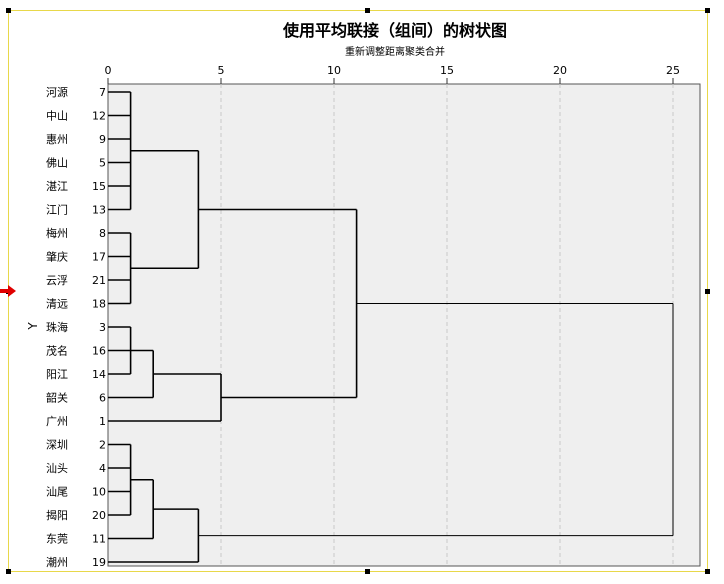 Image resolution: width=724 pixels, height=584 pixels. Describe the element at coordinates (99, 351) in the screenshot. I see `leaf-id: 16` at that location.